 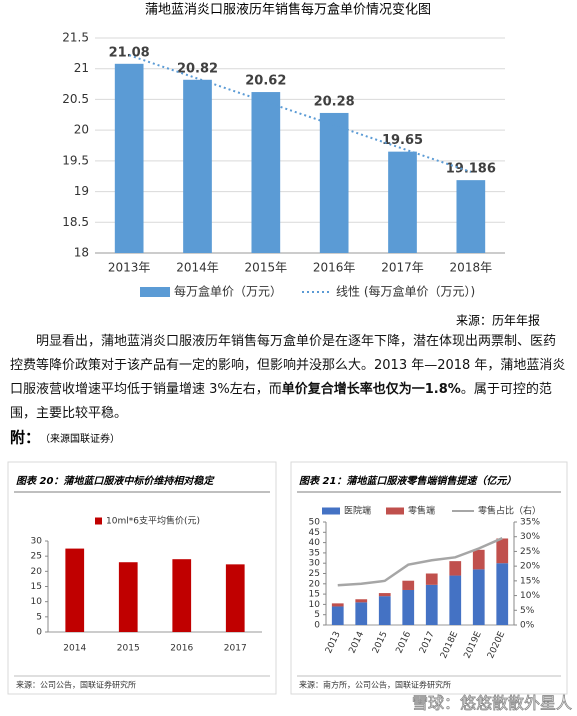 I want to click on source: 来源：南方所，公司公告，国联证券研究所, so click(x=375, y=685).